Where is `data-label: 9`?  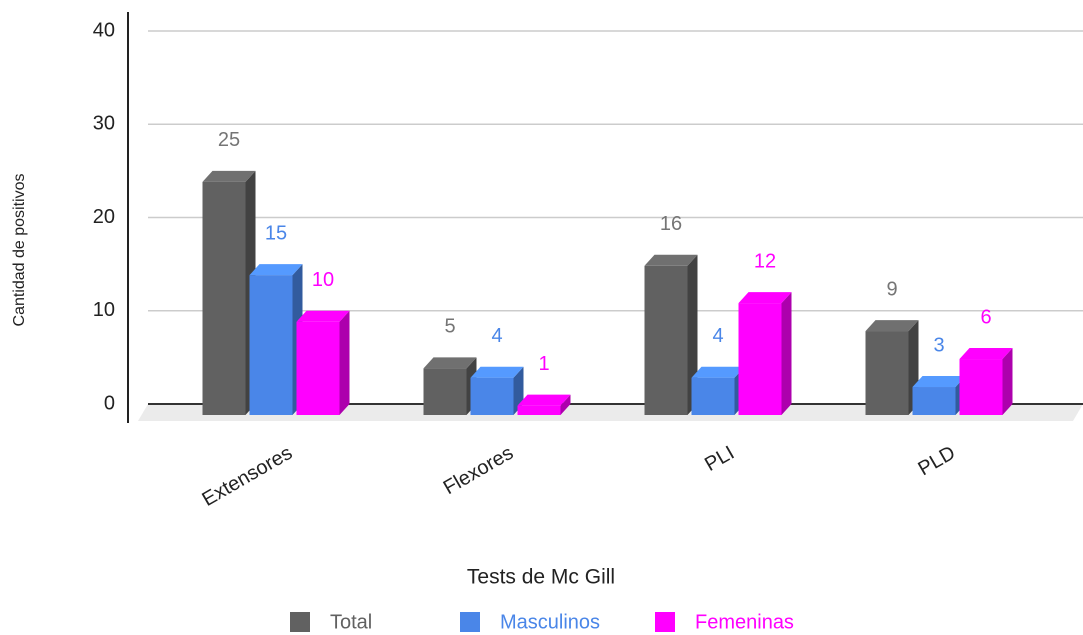 data-label: 9 is located at coordinates (891, 289).